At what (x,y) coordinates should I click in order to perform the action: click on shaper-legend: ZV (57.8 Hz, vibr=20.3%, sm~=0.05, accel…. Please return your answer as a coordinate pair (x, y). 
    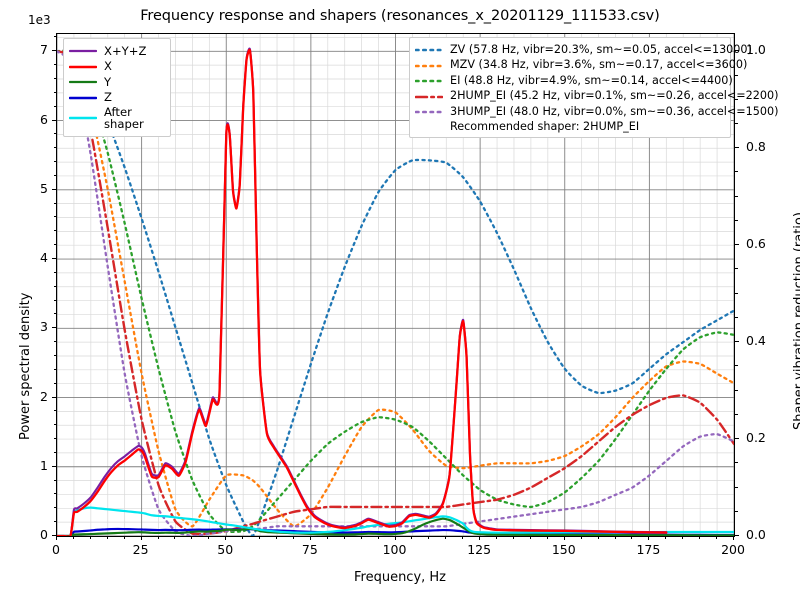
    Looking at the image, I should click on (593, 87).